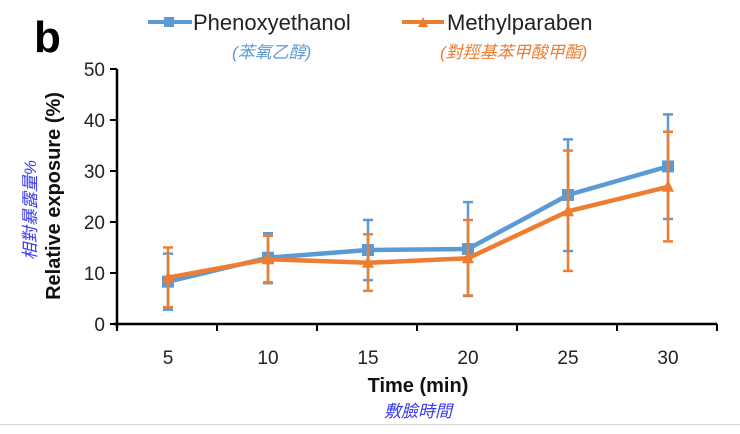  I want to click on legend-label-methylparaben: Methylparaben, so click(520, 22).